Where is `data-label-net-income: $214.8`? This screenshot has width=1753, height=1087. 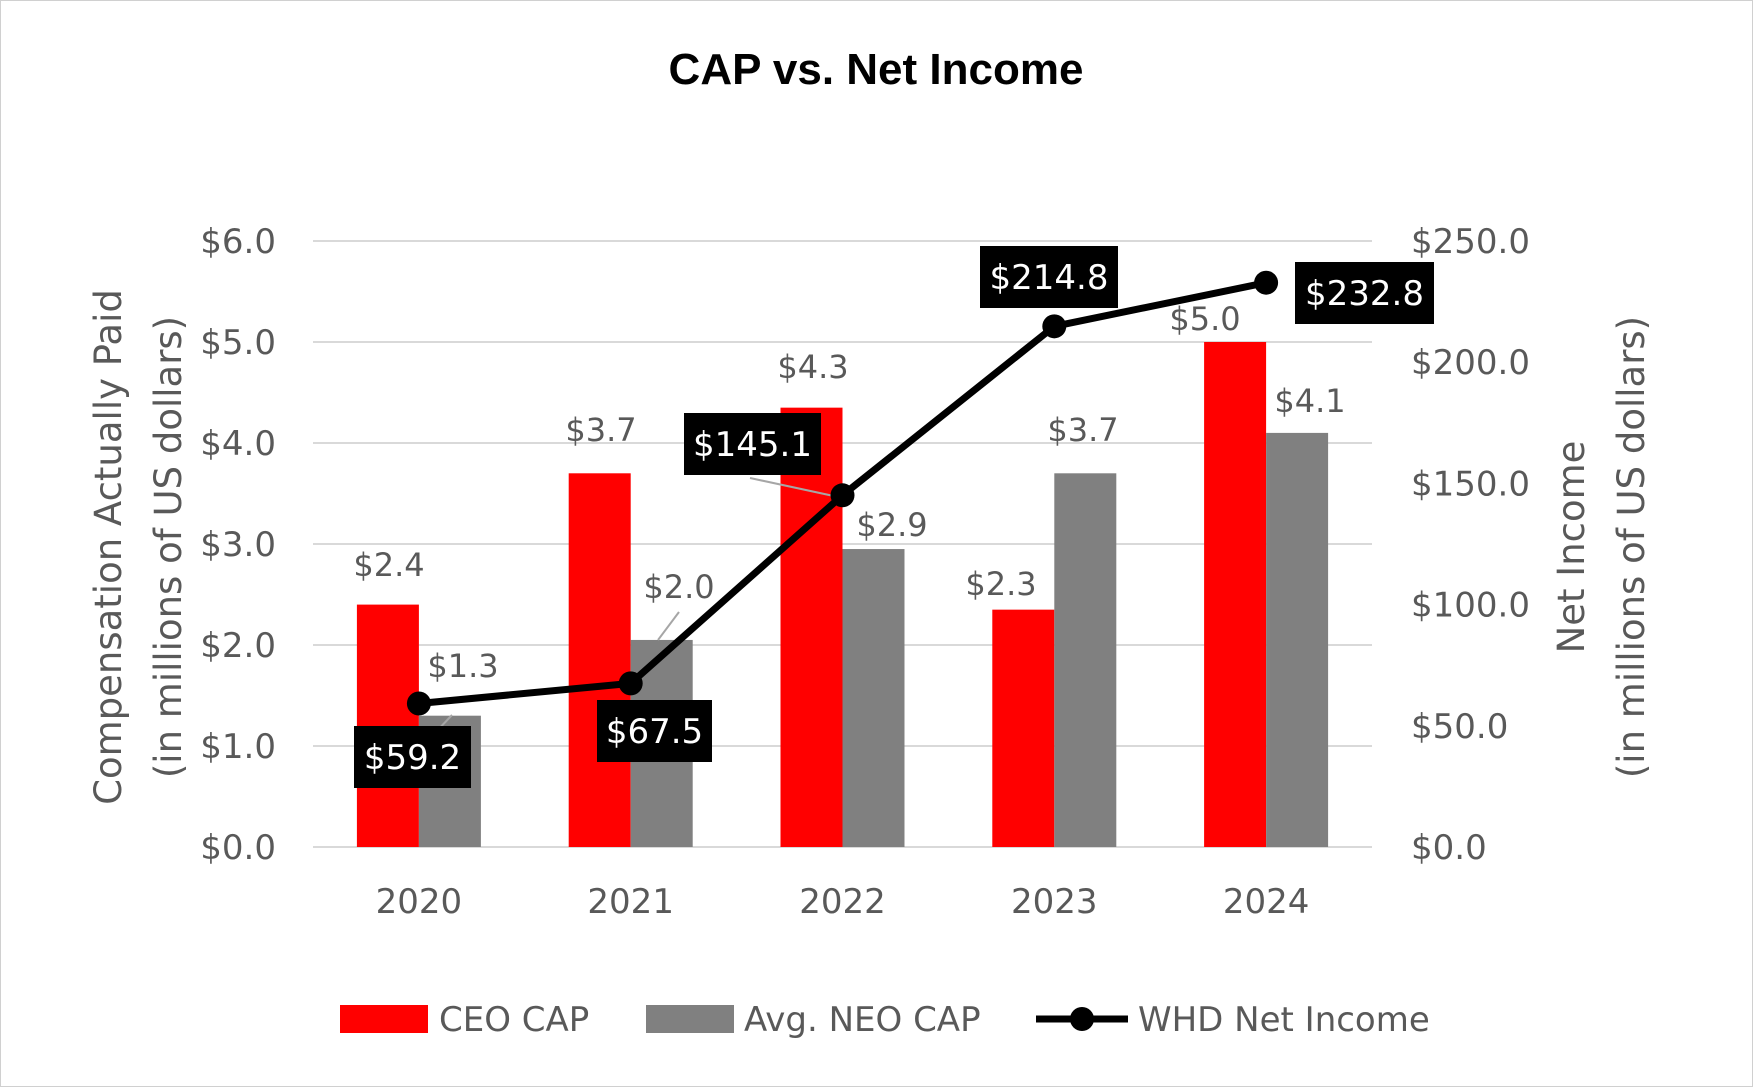
data-label-net-income: $214.8 is located at coordinates (1049, 278).